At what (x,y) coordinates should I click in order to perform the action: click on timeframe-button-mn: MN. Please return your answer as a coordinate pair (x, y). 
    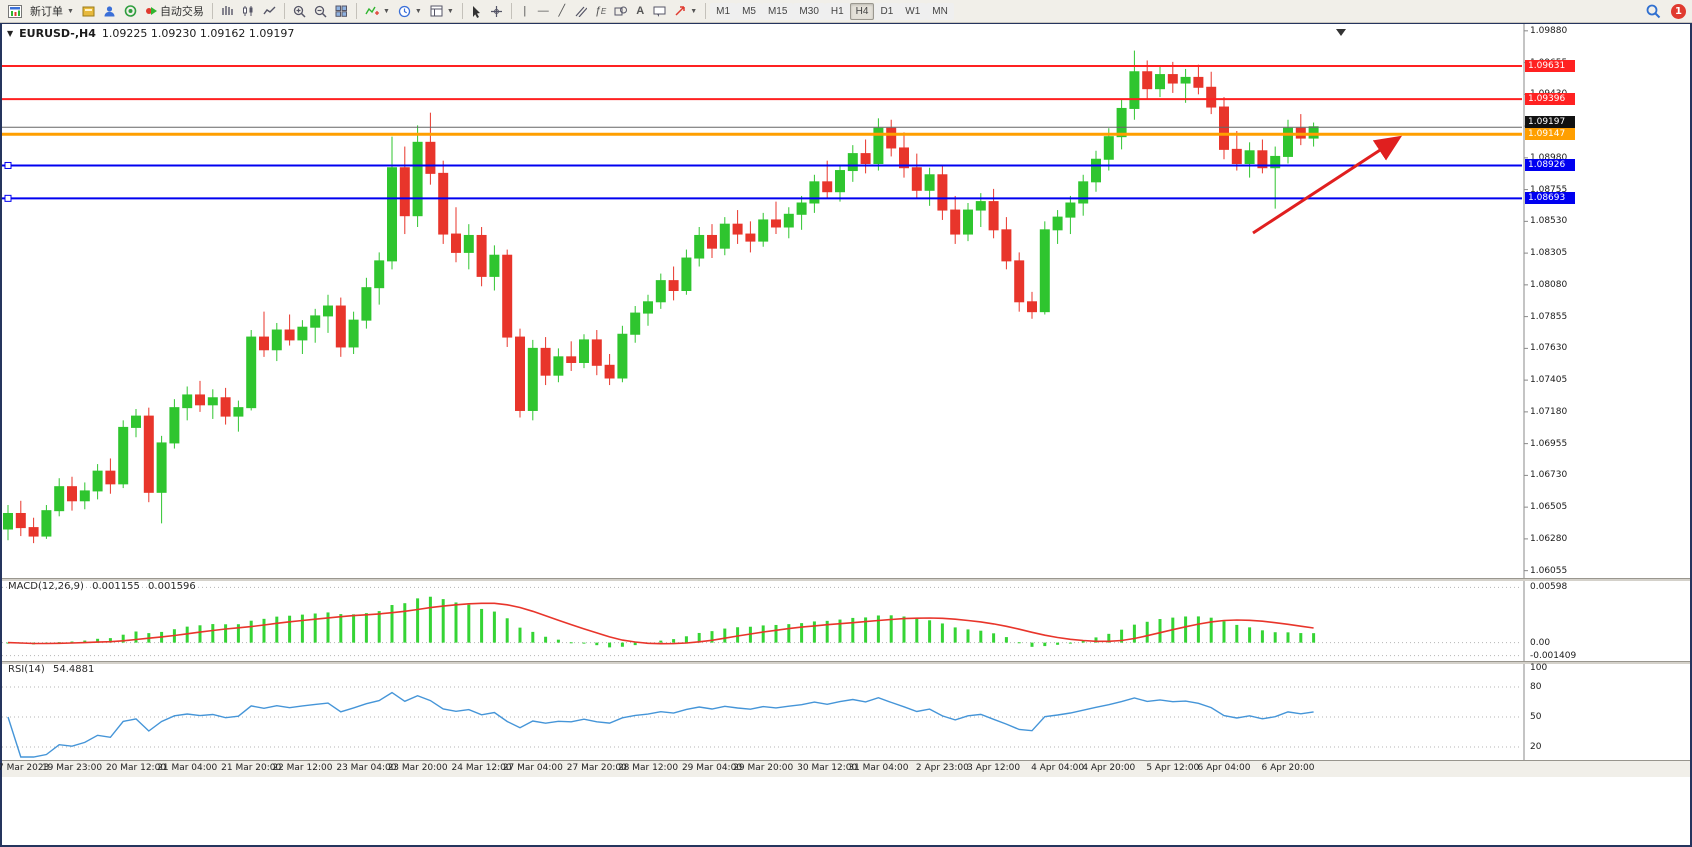
    Looking at the image, I should click on (940, 11).